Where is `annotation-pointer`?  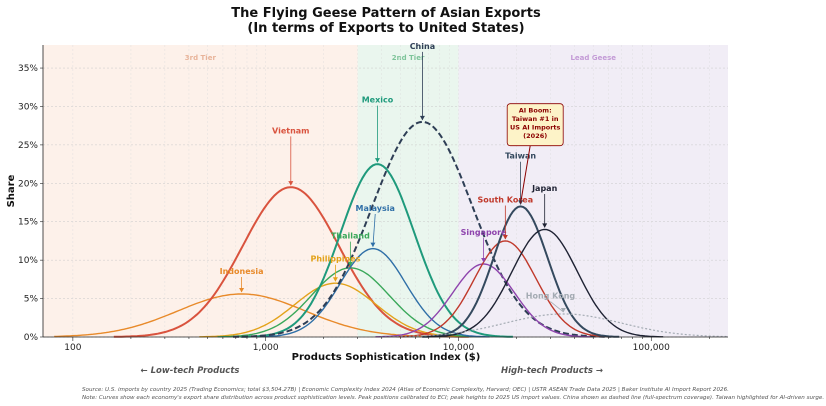
annotation-pointer is located at coordinates (525, 174).